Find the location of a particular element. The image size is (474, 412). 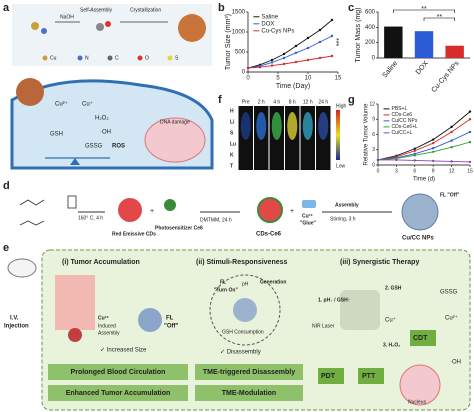

x-axis-label: Time (d) is located at coordinates (424, 180).